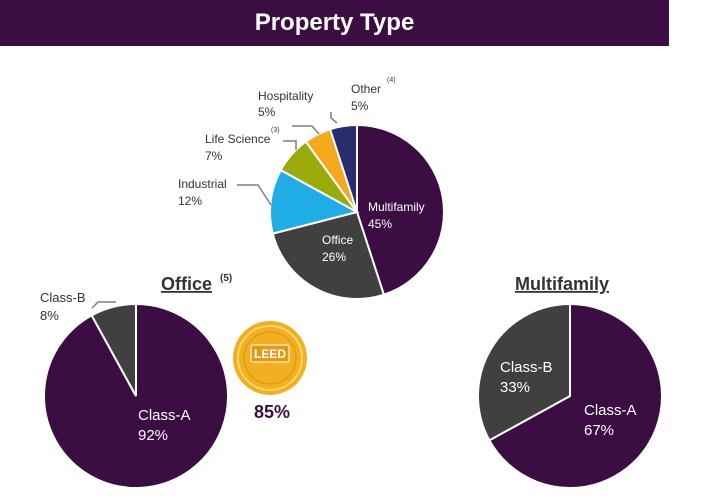  What do you see at coordinates (360, 106) in the screenshot?
I see `value-other: 5%` at bounding box center [360, 106].